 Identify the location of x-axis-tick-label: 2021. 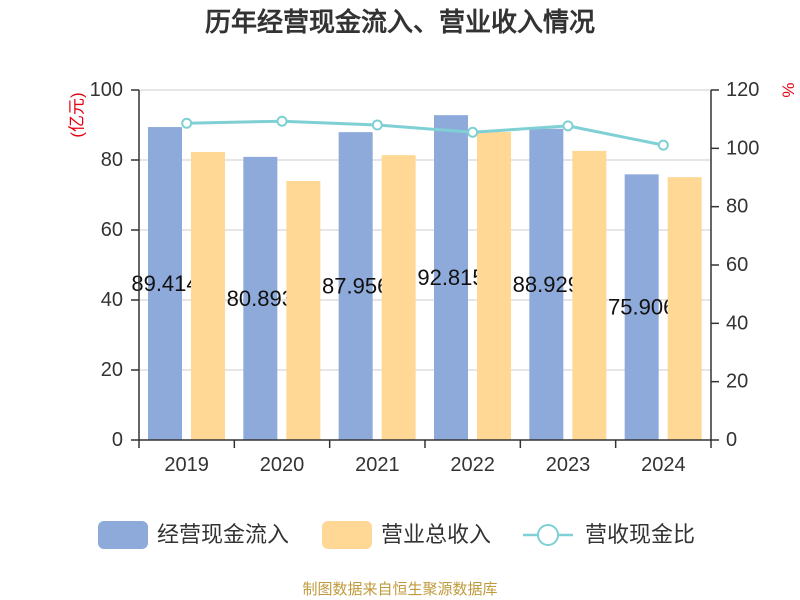
(377, 465).